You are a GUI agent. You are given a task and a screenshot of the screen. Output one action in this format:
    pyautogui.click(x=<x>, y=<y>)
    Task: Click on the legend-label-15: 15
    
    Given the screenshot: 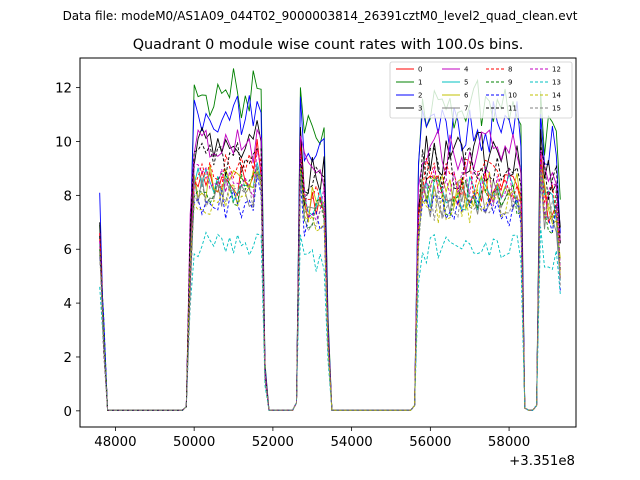 What is the action you would take?
    pyautogui.click(x=556, y=109)
    